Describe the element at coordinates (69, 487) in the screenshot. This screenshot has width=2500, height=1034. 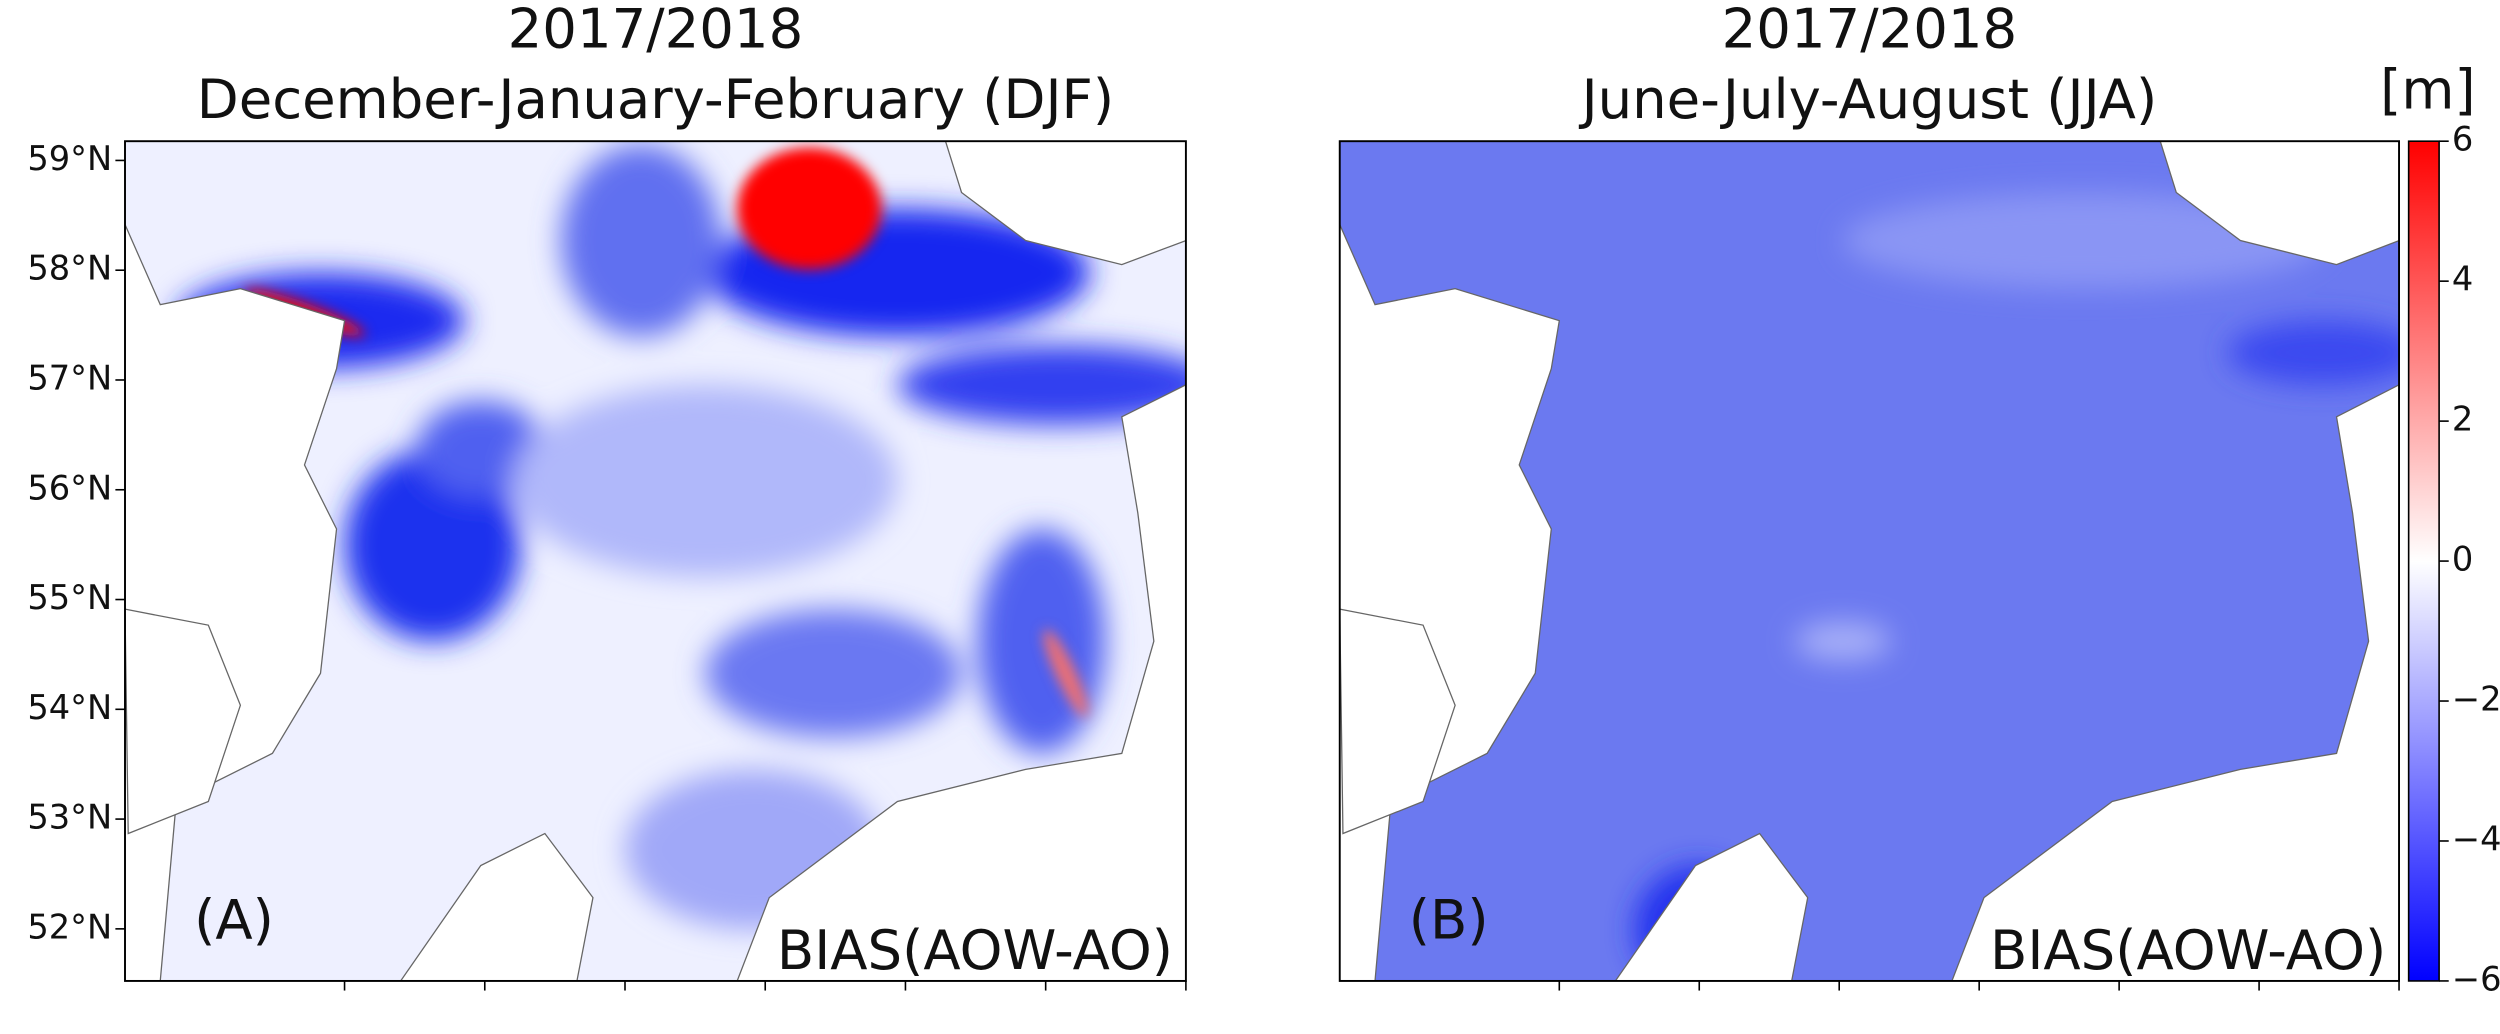
I see `y-tick-label: 56°N` at that location.